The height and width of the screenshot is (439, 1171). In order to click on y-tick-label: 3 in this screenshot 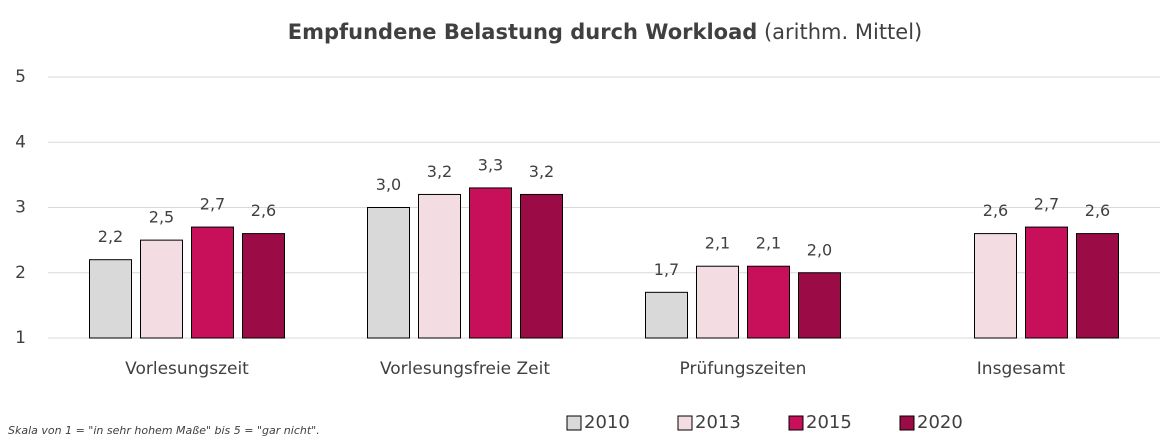, I will do `click(20, 208)`.